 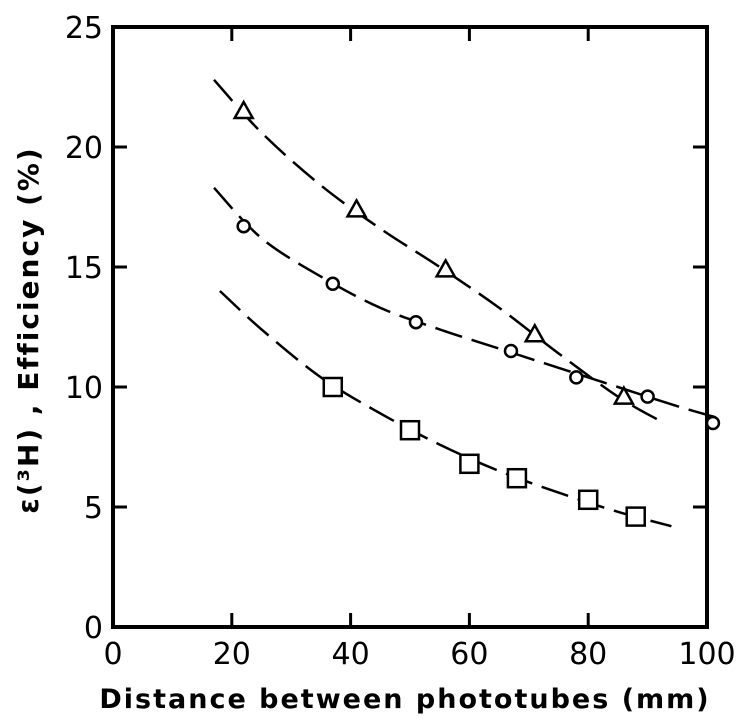 I want to click on x-tick-label: 60, so click(x=469, y=654).